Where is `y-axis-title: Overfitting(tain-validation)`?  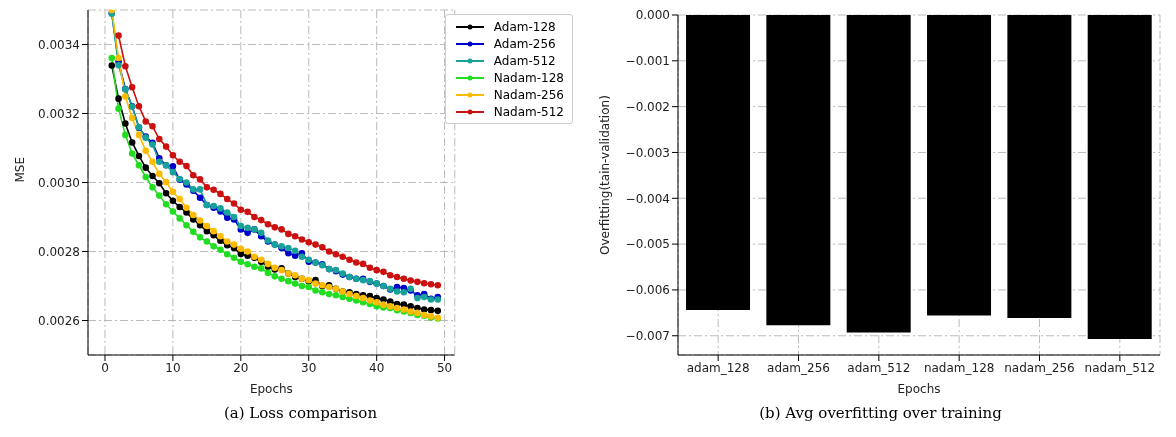
y-axis-title: Overfitting(tain-validation) is located at coordinates (605, 175).